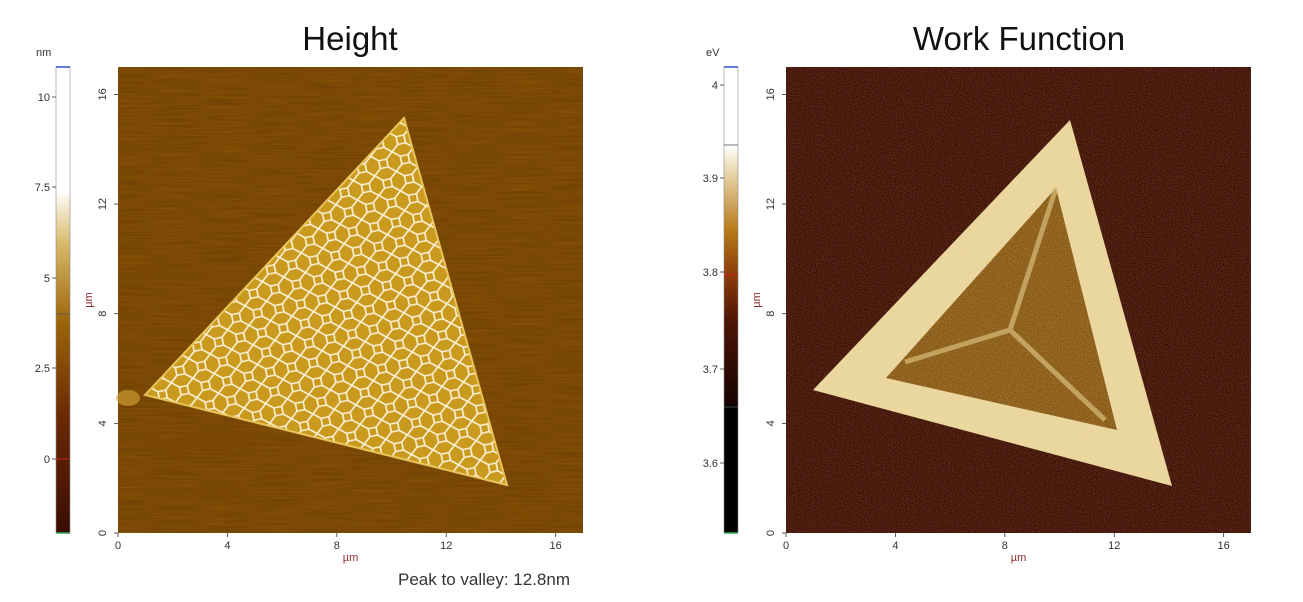 This screenshot has height=602, width=1303. What do you see at coordinates (484, 579) in the screenshot?
I see `peak-to-valley-label: Peak to valley: 12.8nm` at bounding box center [484, 579].